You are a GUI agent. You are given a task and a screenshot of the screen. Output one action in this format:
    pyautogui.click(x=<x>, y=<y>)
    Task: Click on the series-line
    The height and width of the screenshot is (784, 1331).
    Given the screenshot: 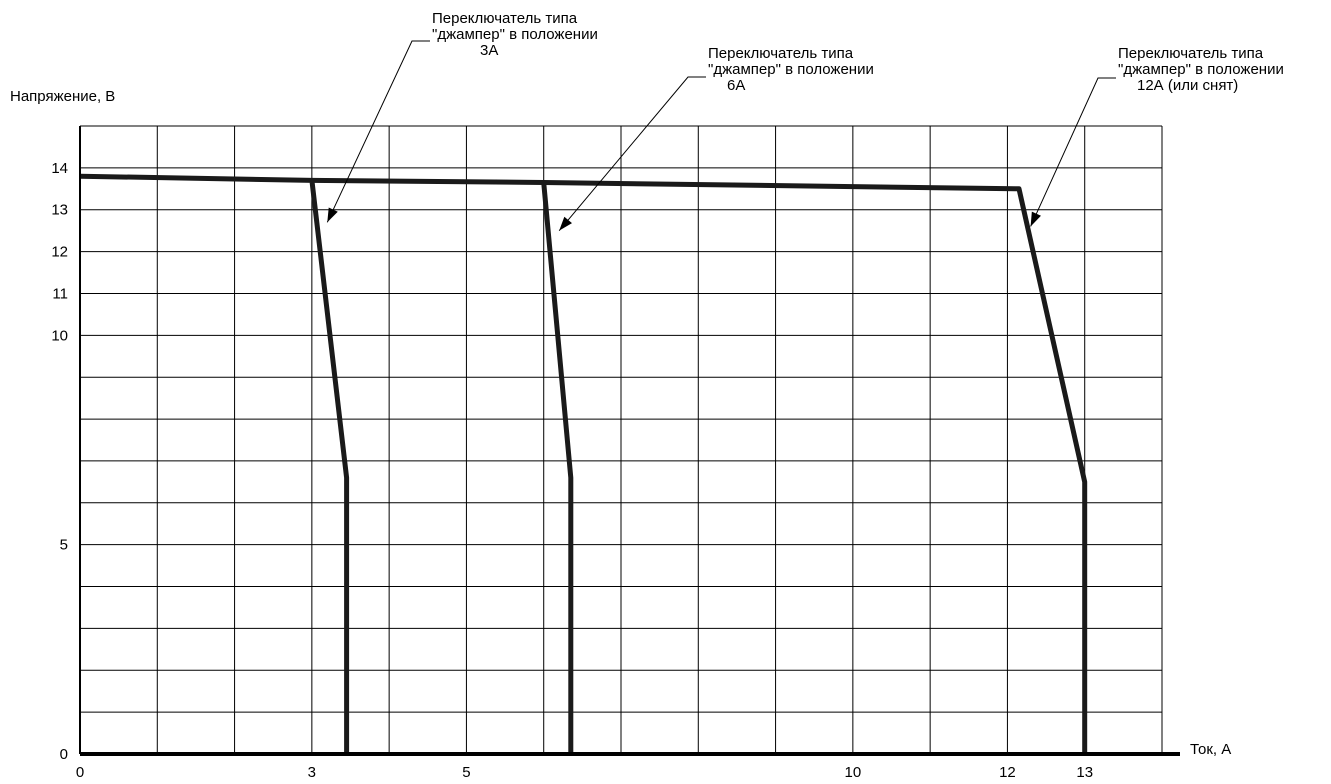 What is the action you would take?
    pyautogui.click(x=442, y=465)
    